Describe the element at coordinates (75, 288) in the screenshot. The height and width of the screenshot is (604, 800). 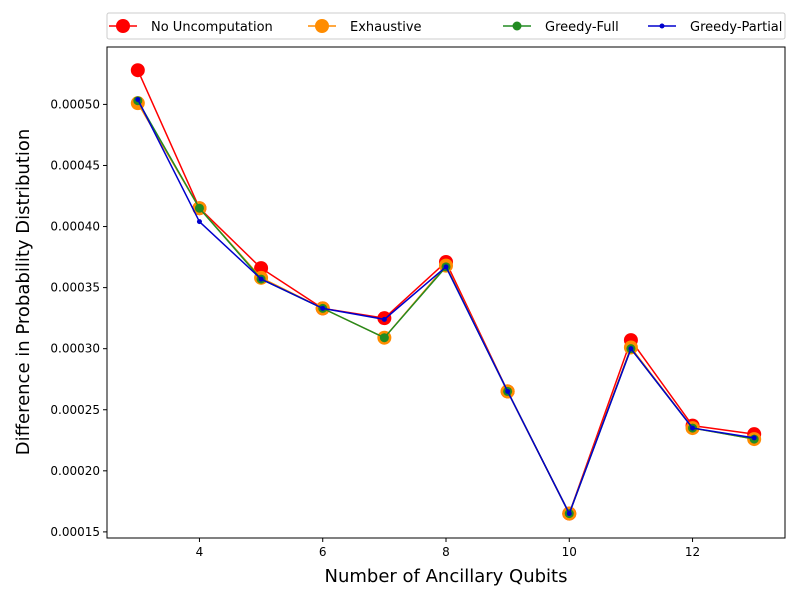
I see `y-tick-label: 0.00035` at that location.